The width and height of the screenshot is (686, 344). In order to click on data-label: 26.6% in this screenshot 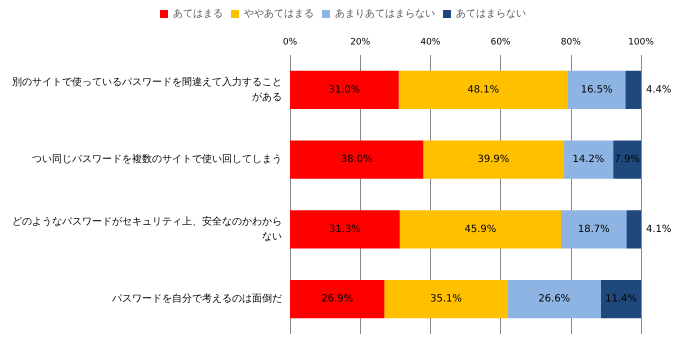, I will do `click(554, 299)`.